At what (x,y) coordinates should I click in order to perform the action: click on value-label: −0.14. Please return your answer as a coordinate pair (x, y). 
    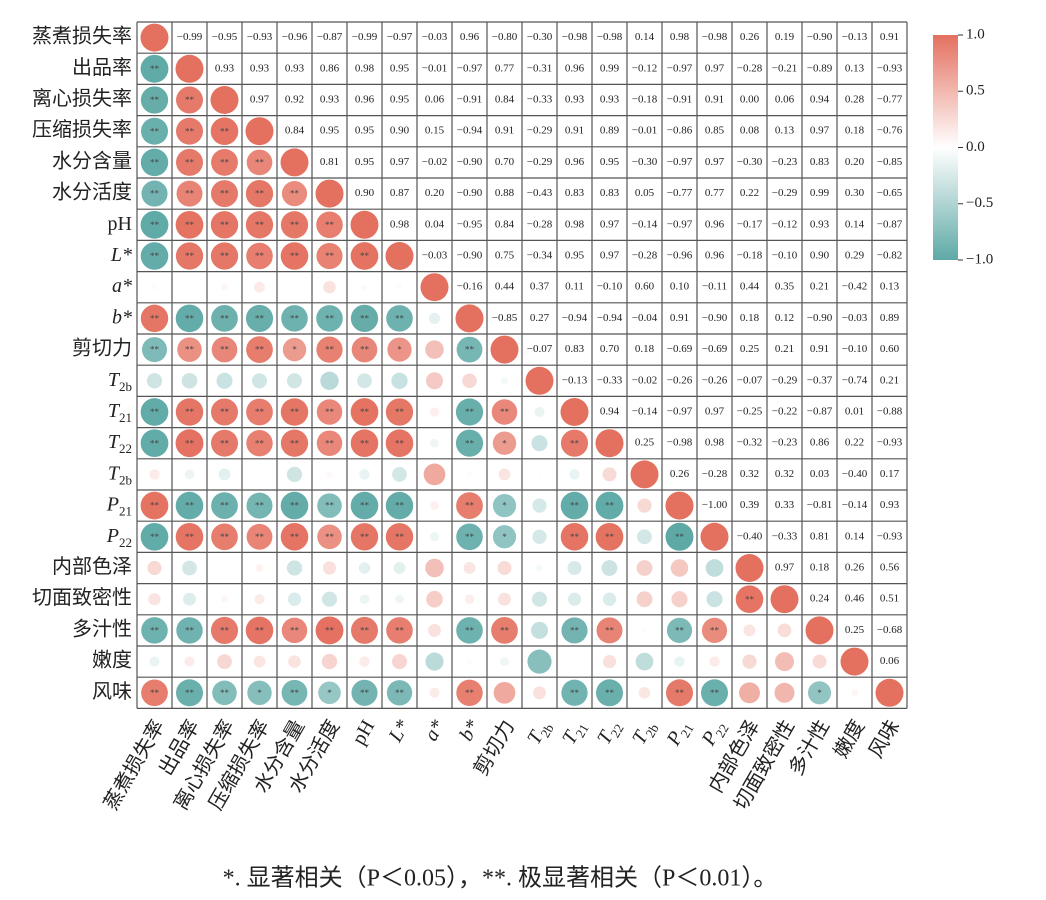
    Looking at the image, I should click on (645, 224).